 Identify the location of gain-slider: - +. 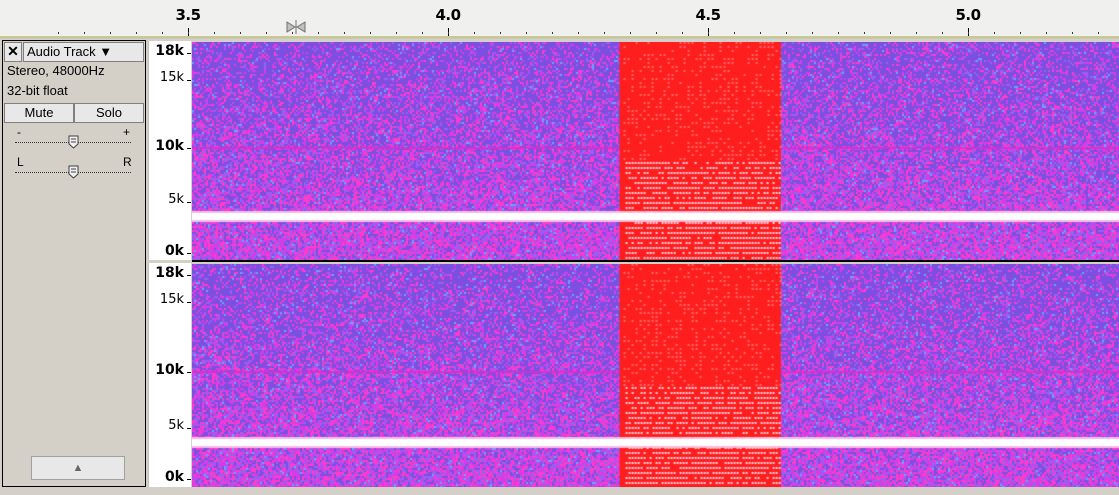
(74, 139).